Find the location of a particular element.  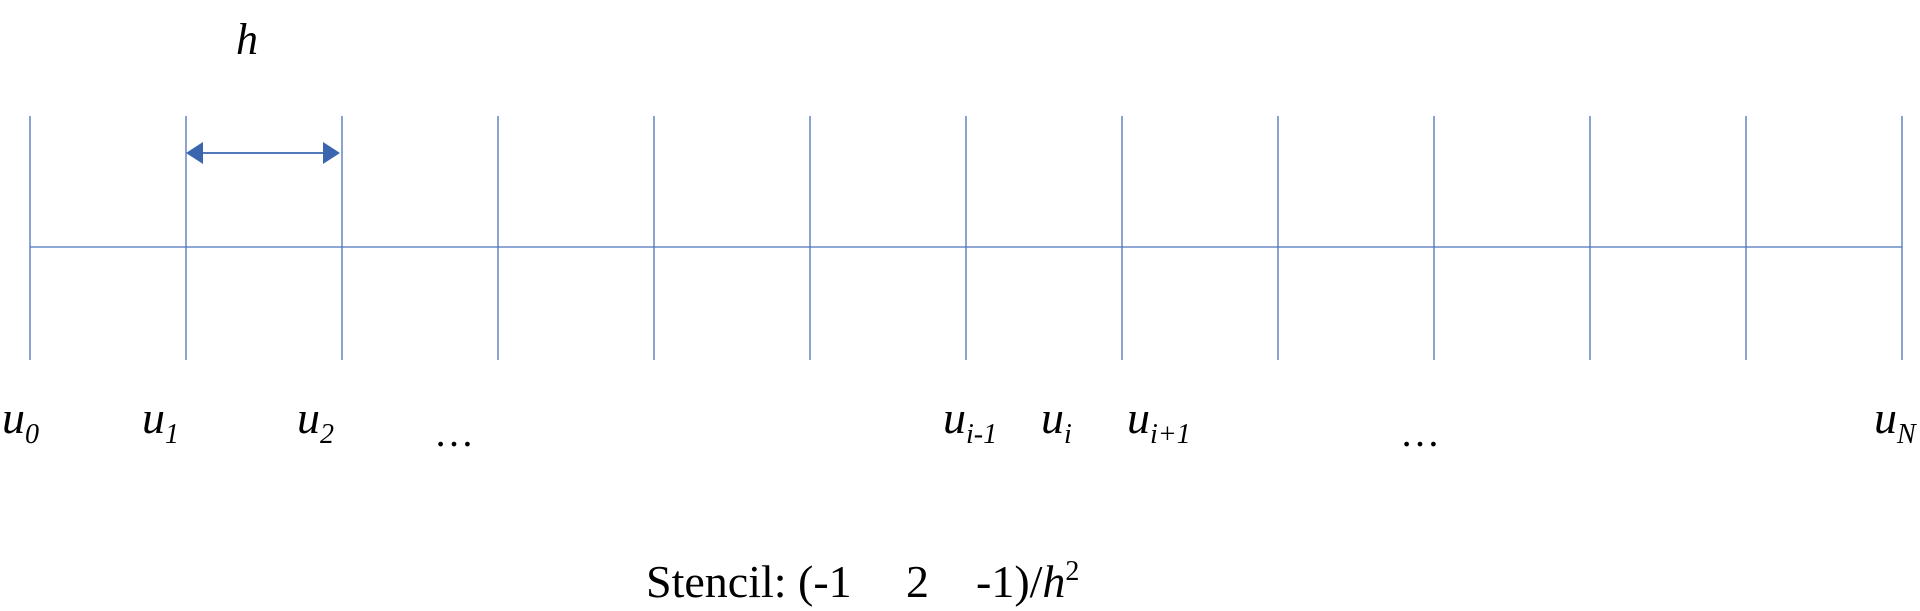

node-label-ui-1: ui-1 is located at coordinates (970, 421).